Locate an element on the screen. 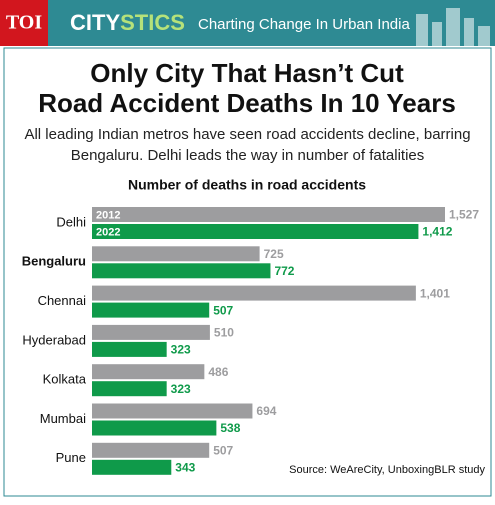  skyline-icon is located at coordinates (453, 27).